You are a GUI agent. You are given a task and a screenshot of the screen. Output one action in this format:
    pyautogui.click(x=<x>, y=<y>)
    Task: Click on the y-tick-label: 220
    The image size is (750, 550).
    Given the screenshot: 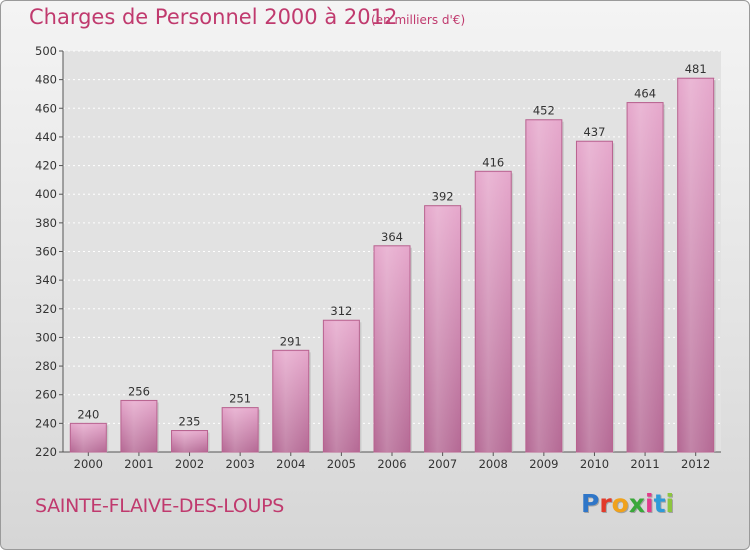 What is the action you would take?
    pyautogui.click(x=46, y=452)
    